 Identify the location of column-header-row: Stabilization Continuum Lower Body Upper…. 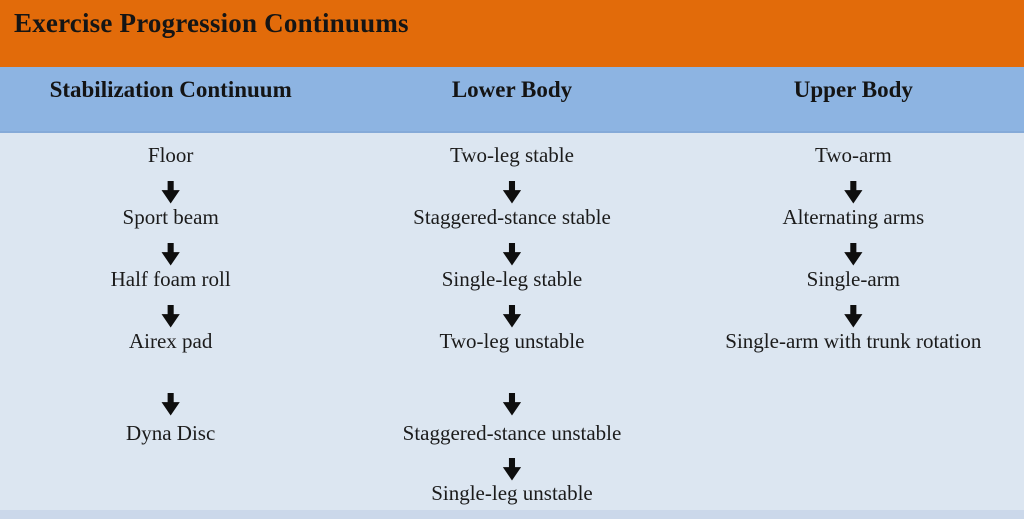
(512, 100).